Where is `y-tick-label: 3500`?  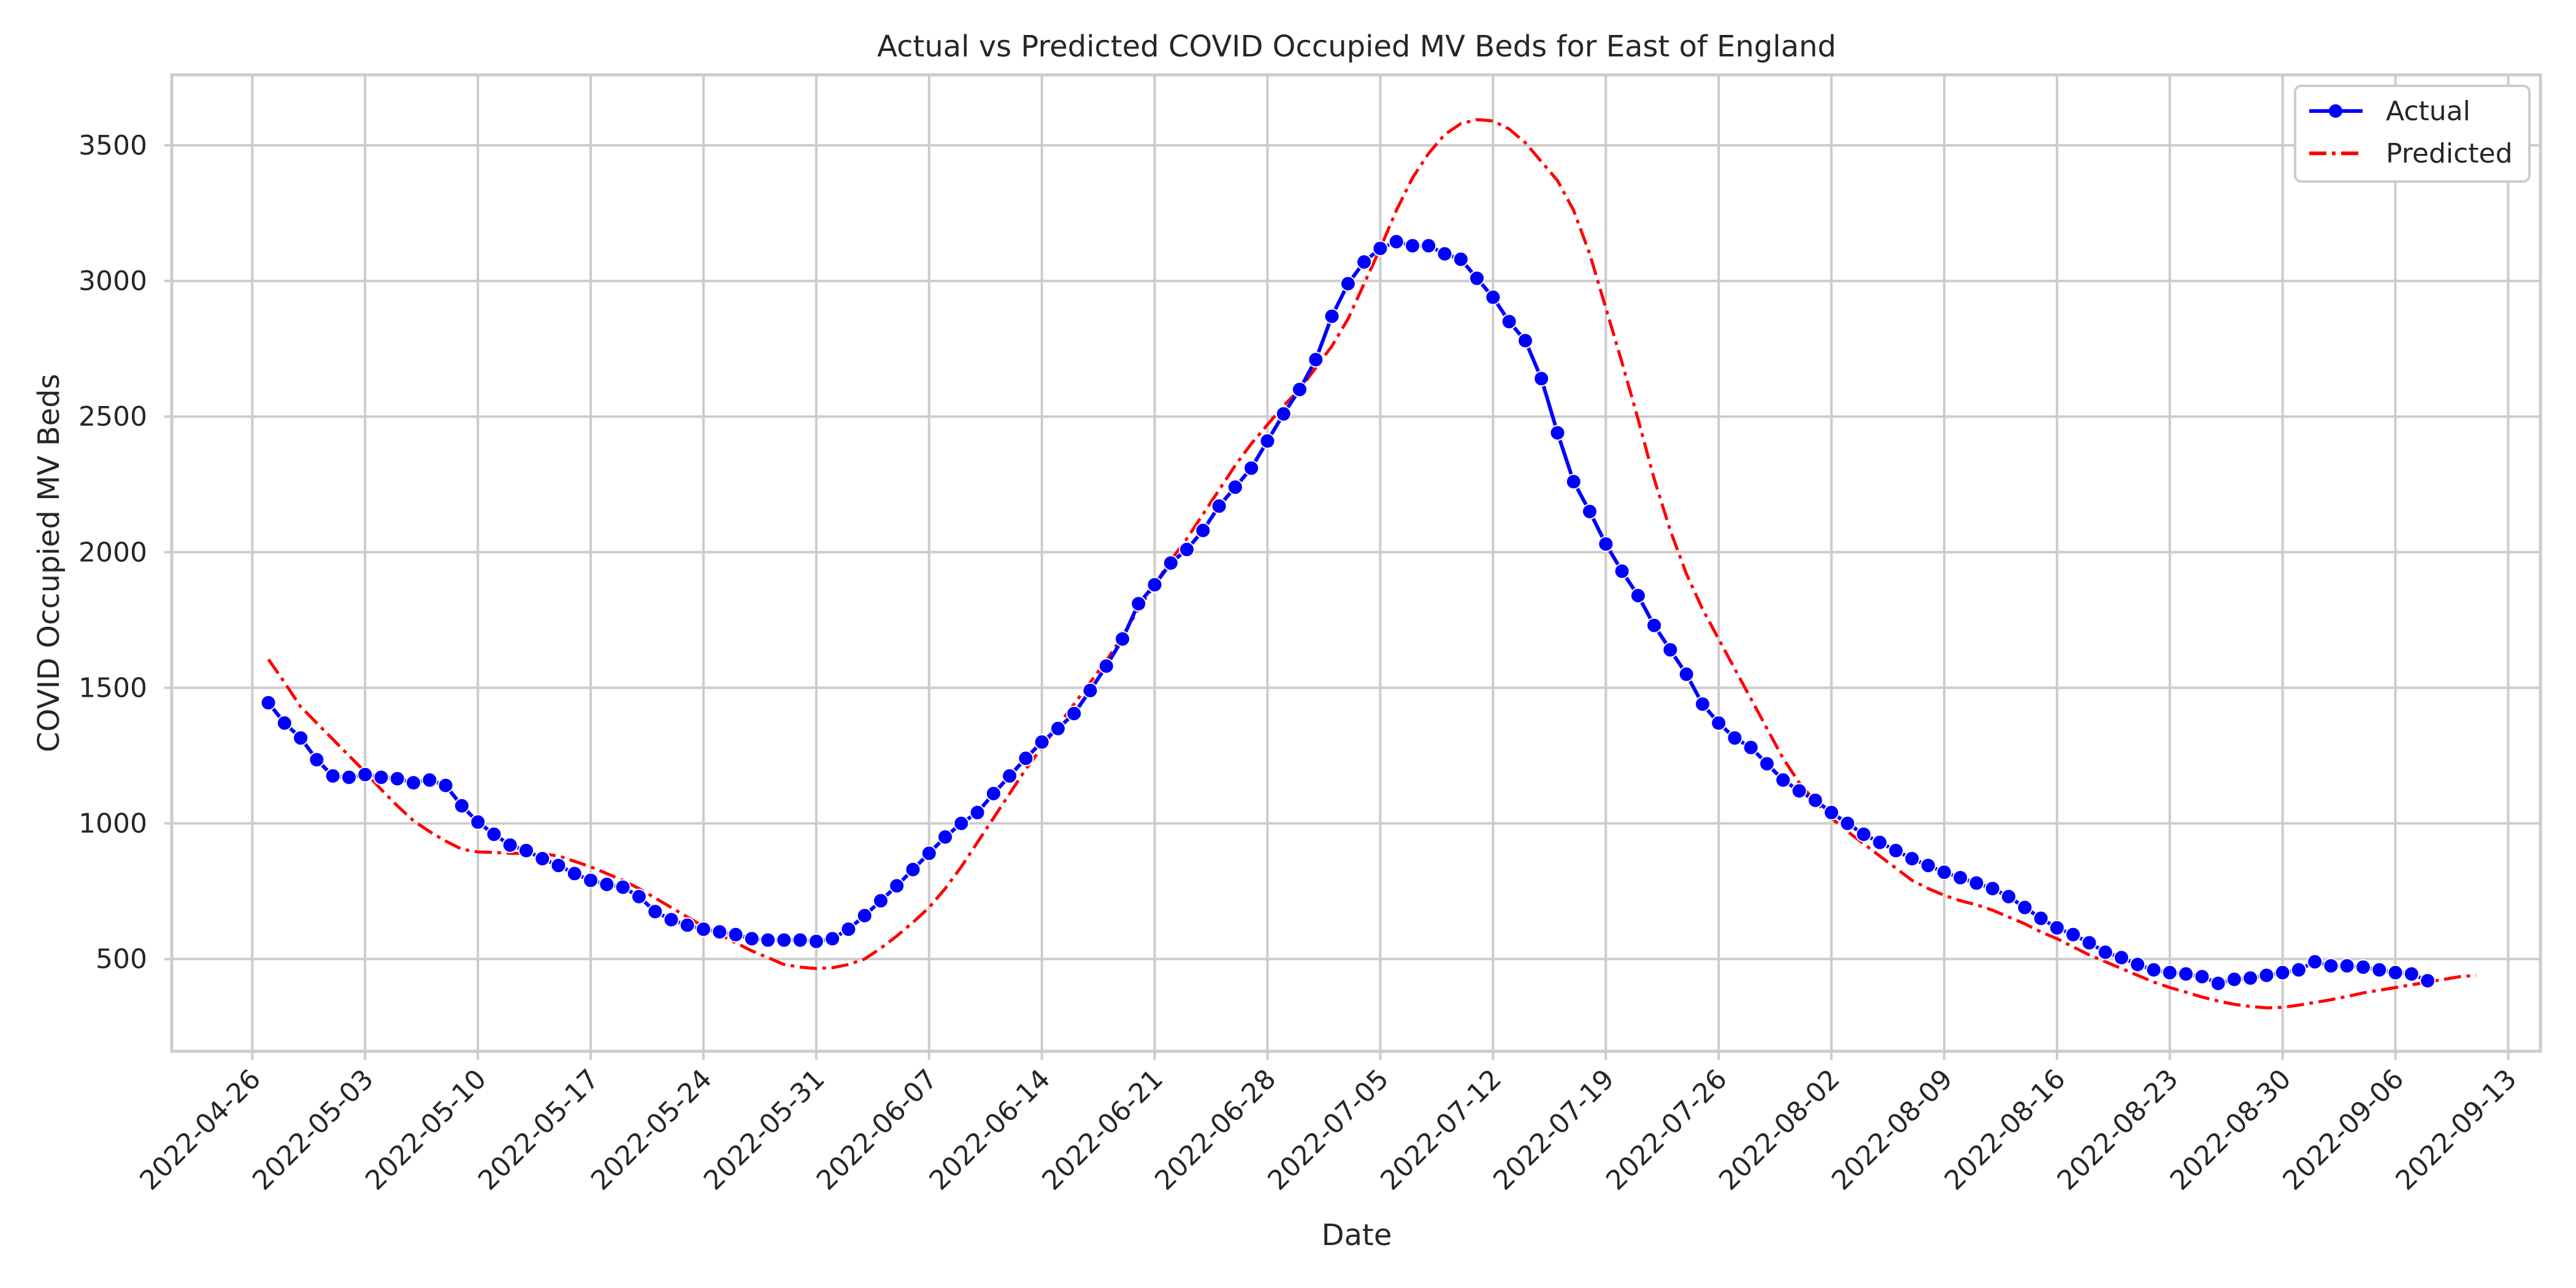 y-tick-label: 3500 is located at coordinates (113, 145).